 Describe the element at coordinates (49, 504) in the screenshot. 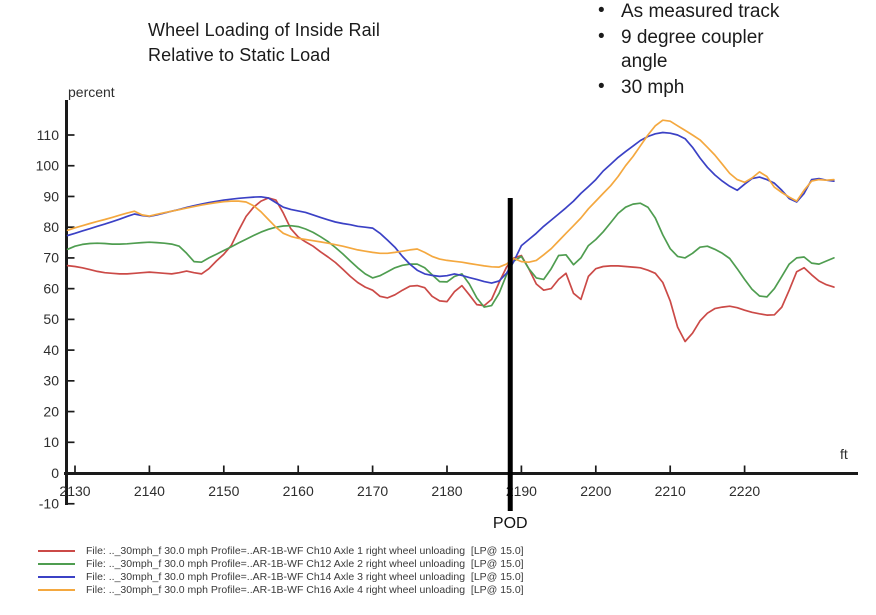

I see `y-tick-label: -10` at that location.